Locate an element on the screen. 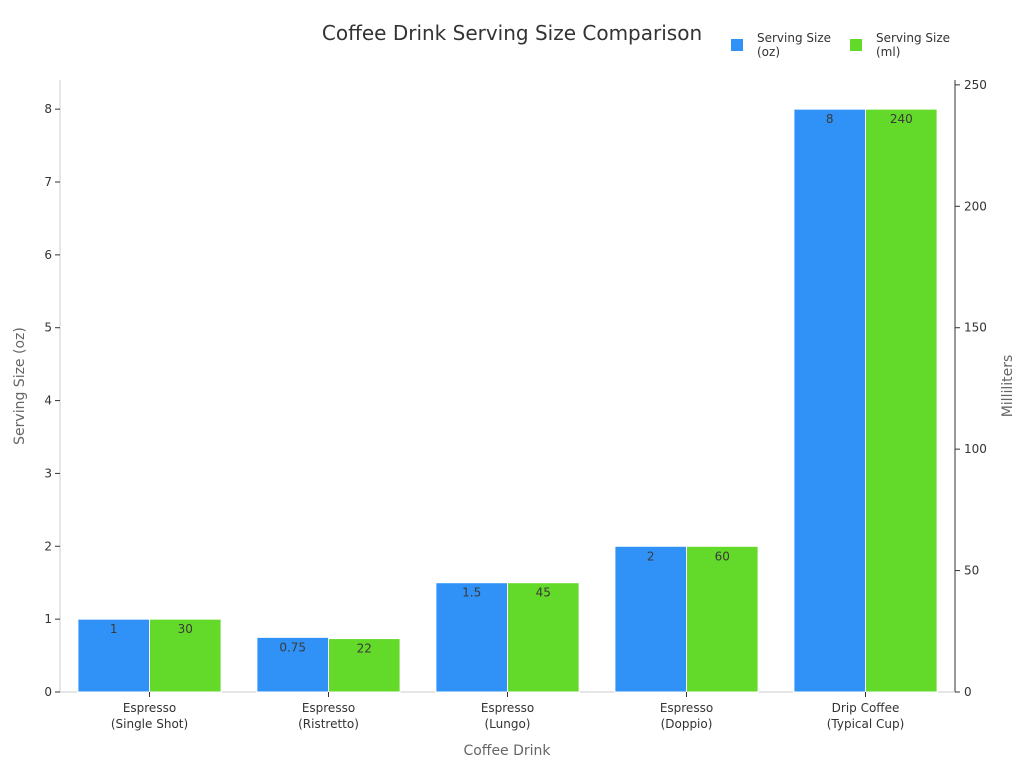 The height and width of the screenshot is (768, 1024). y-left-tick-label: 1 is located at coordinates (48, 619).